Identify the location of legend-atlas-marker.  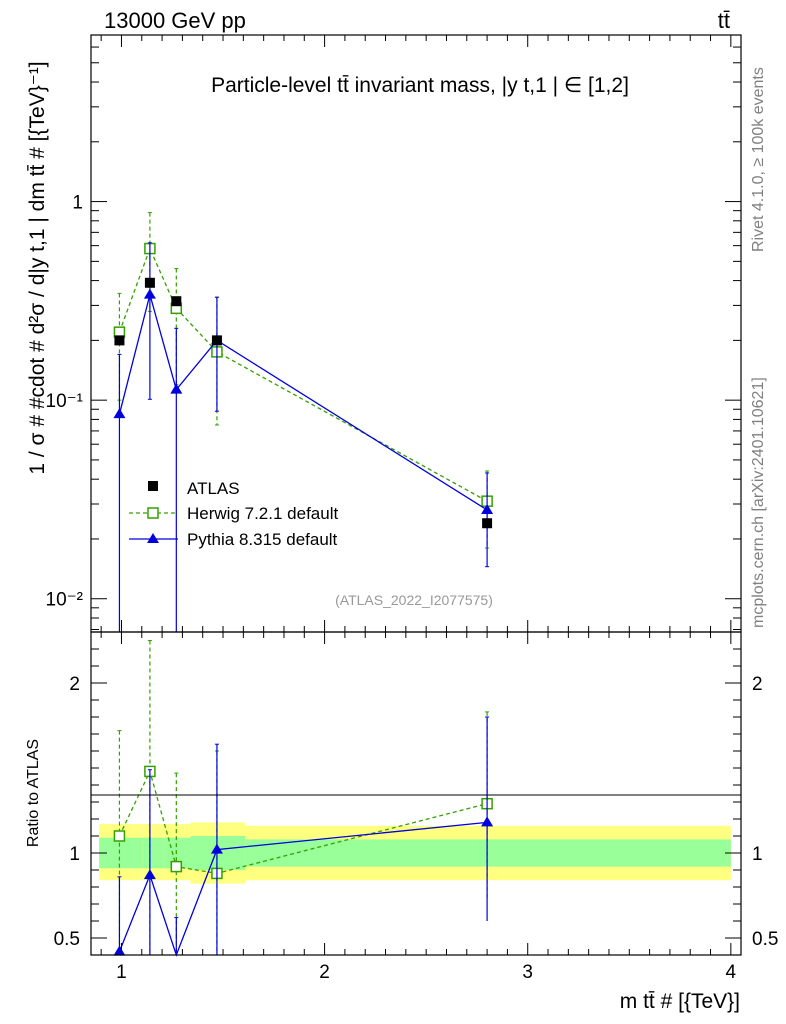
(153, 486).